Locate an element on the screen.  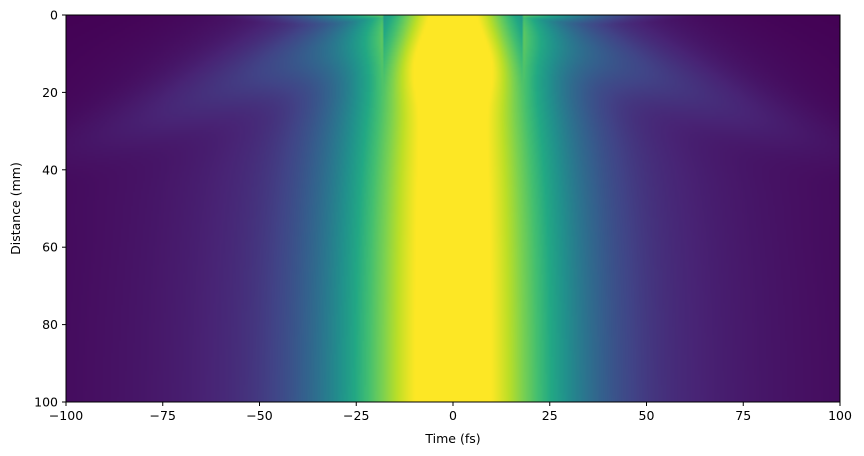
x-tick-label: 0 is located at coordinates (453, 415).